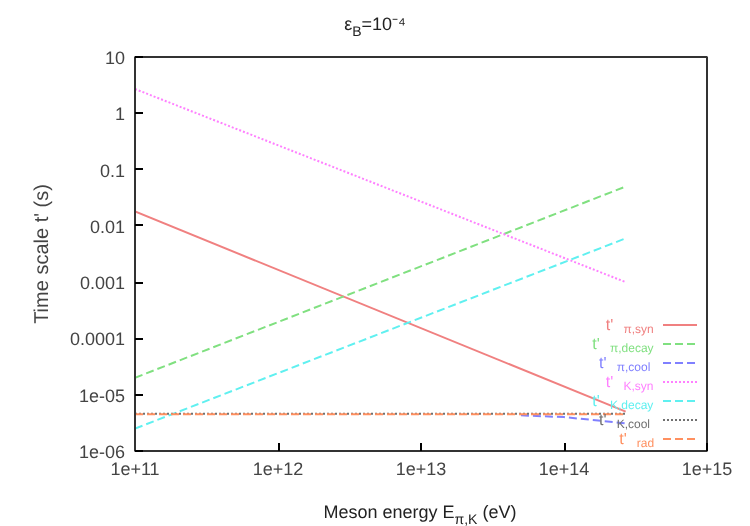  Describe the element at coordinates (102, 395) in the screenshot. I see `y-tick-label: 1e-05` at that location.